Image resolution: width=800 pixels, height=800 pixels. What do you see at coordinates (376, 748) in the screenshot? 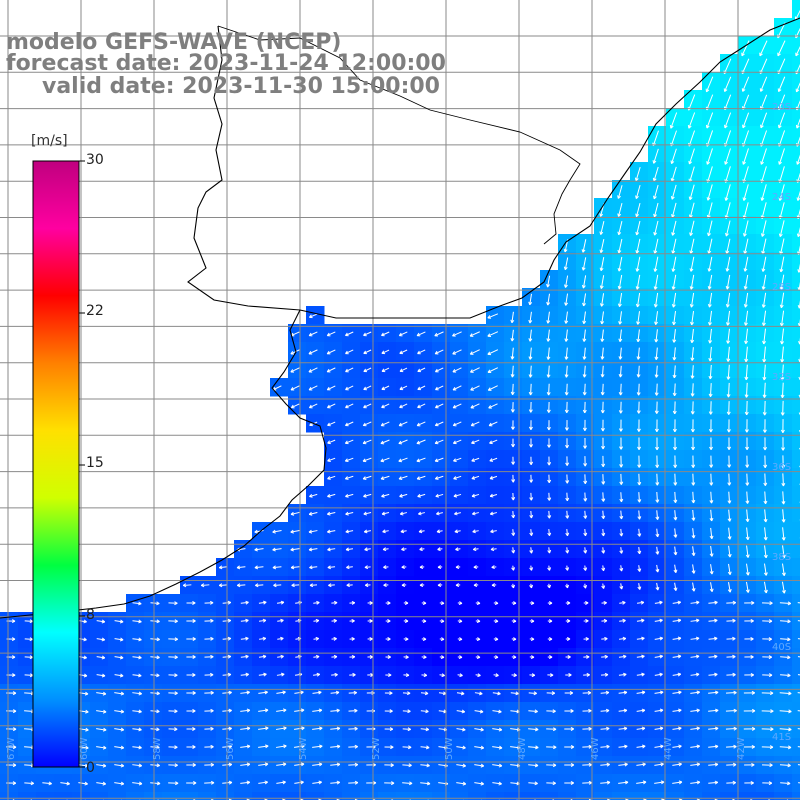
I see `lon-label: 52W` at bounding box center [376, 748].